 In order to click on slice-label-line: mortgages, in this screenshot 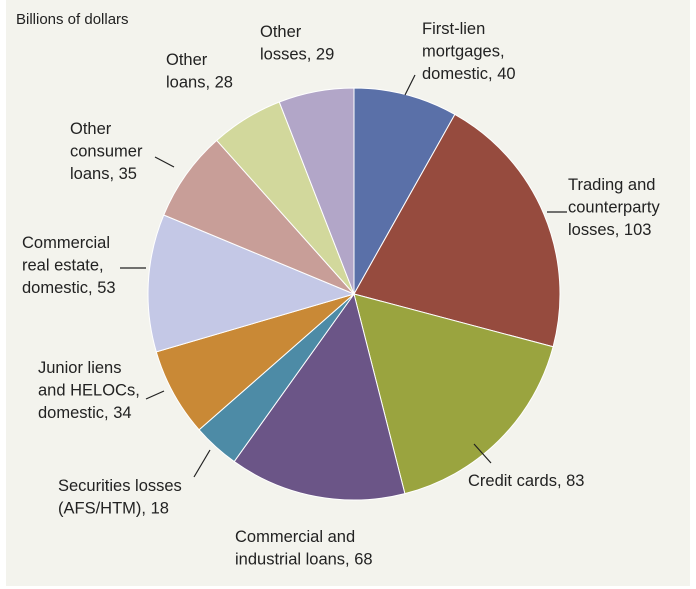, I will do `click(463, 52)`.